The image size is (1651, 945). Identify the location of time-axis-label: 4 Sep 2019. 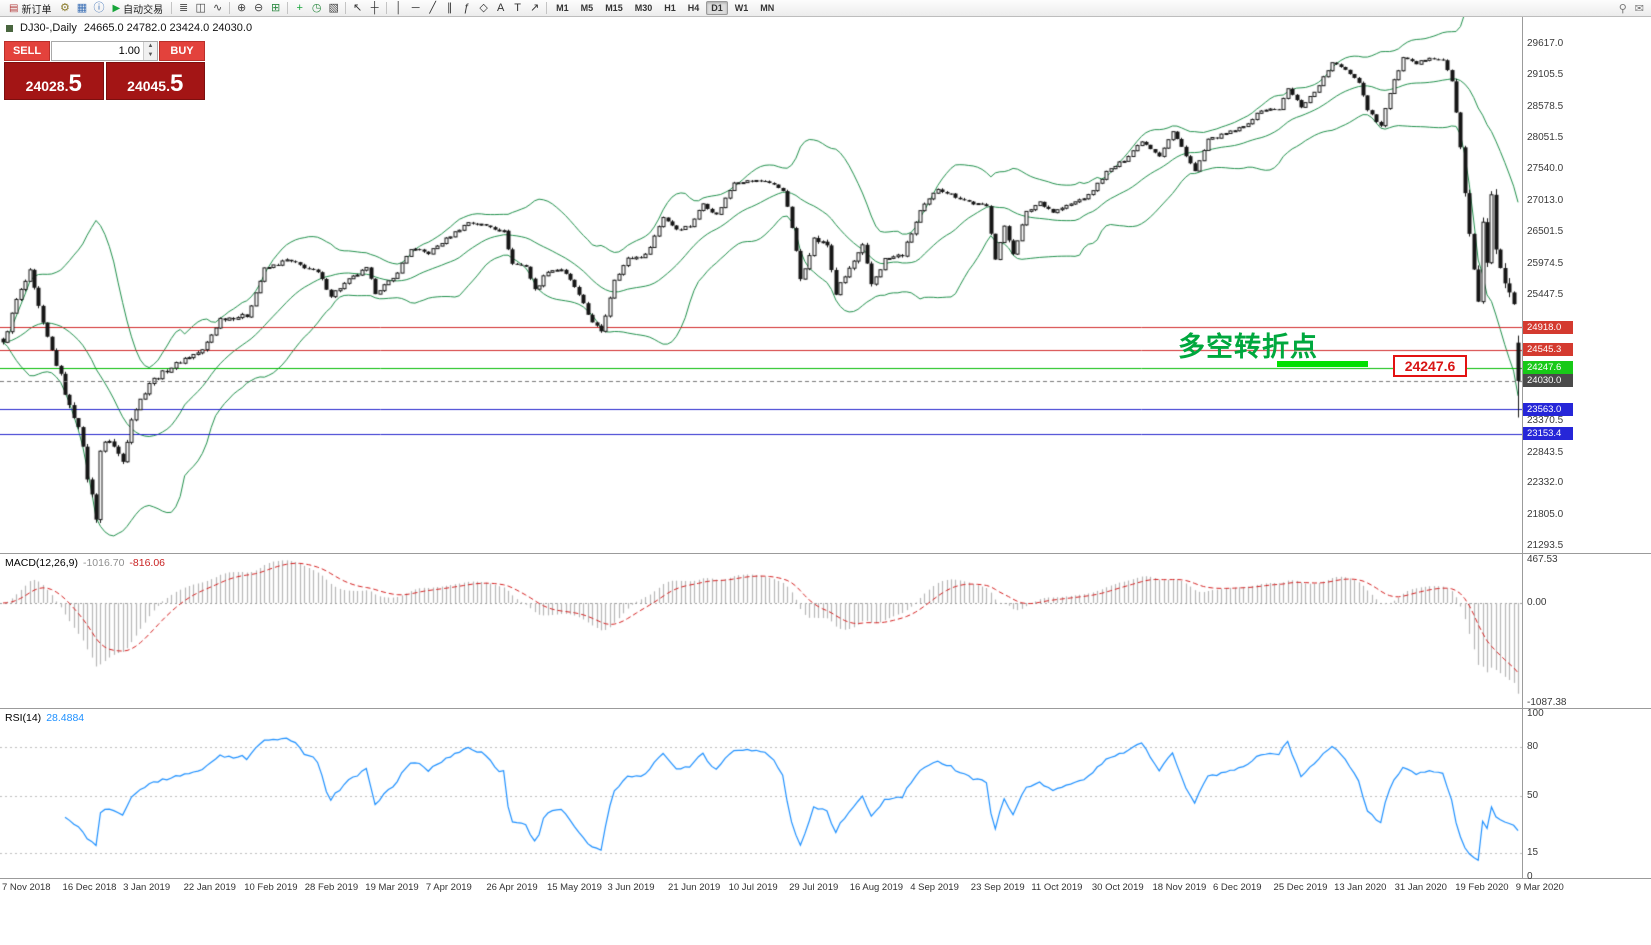
(934, 887).